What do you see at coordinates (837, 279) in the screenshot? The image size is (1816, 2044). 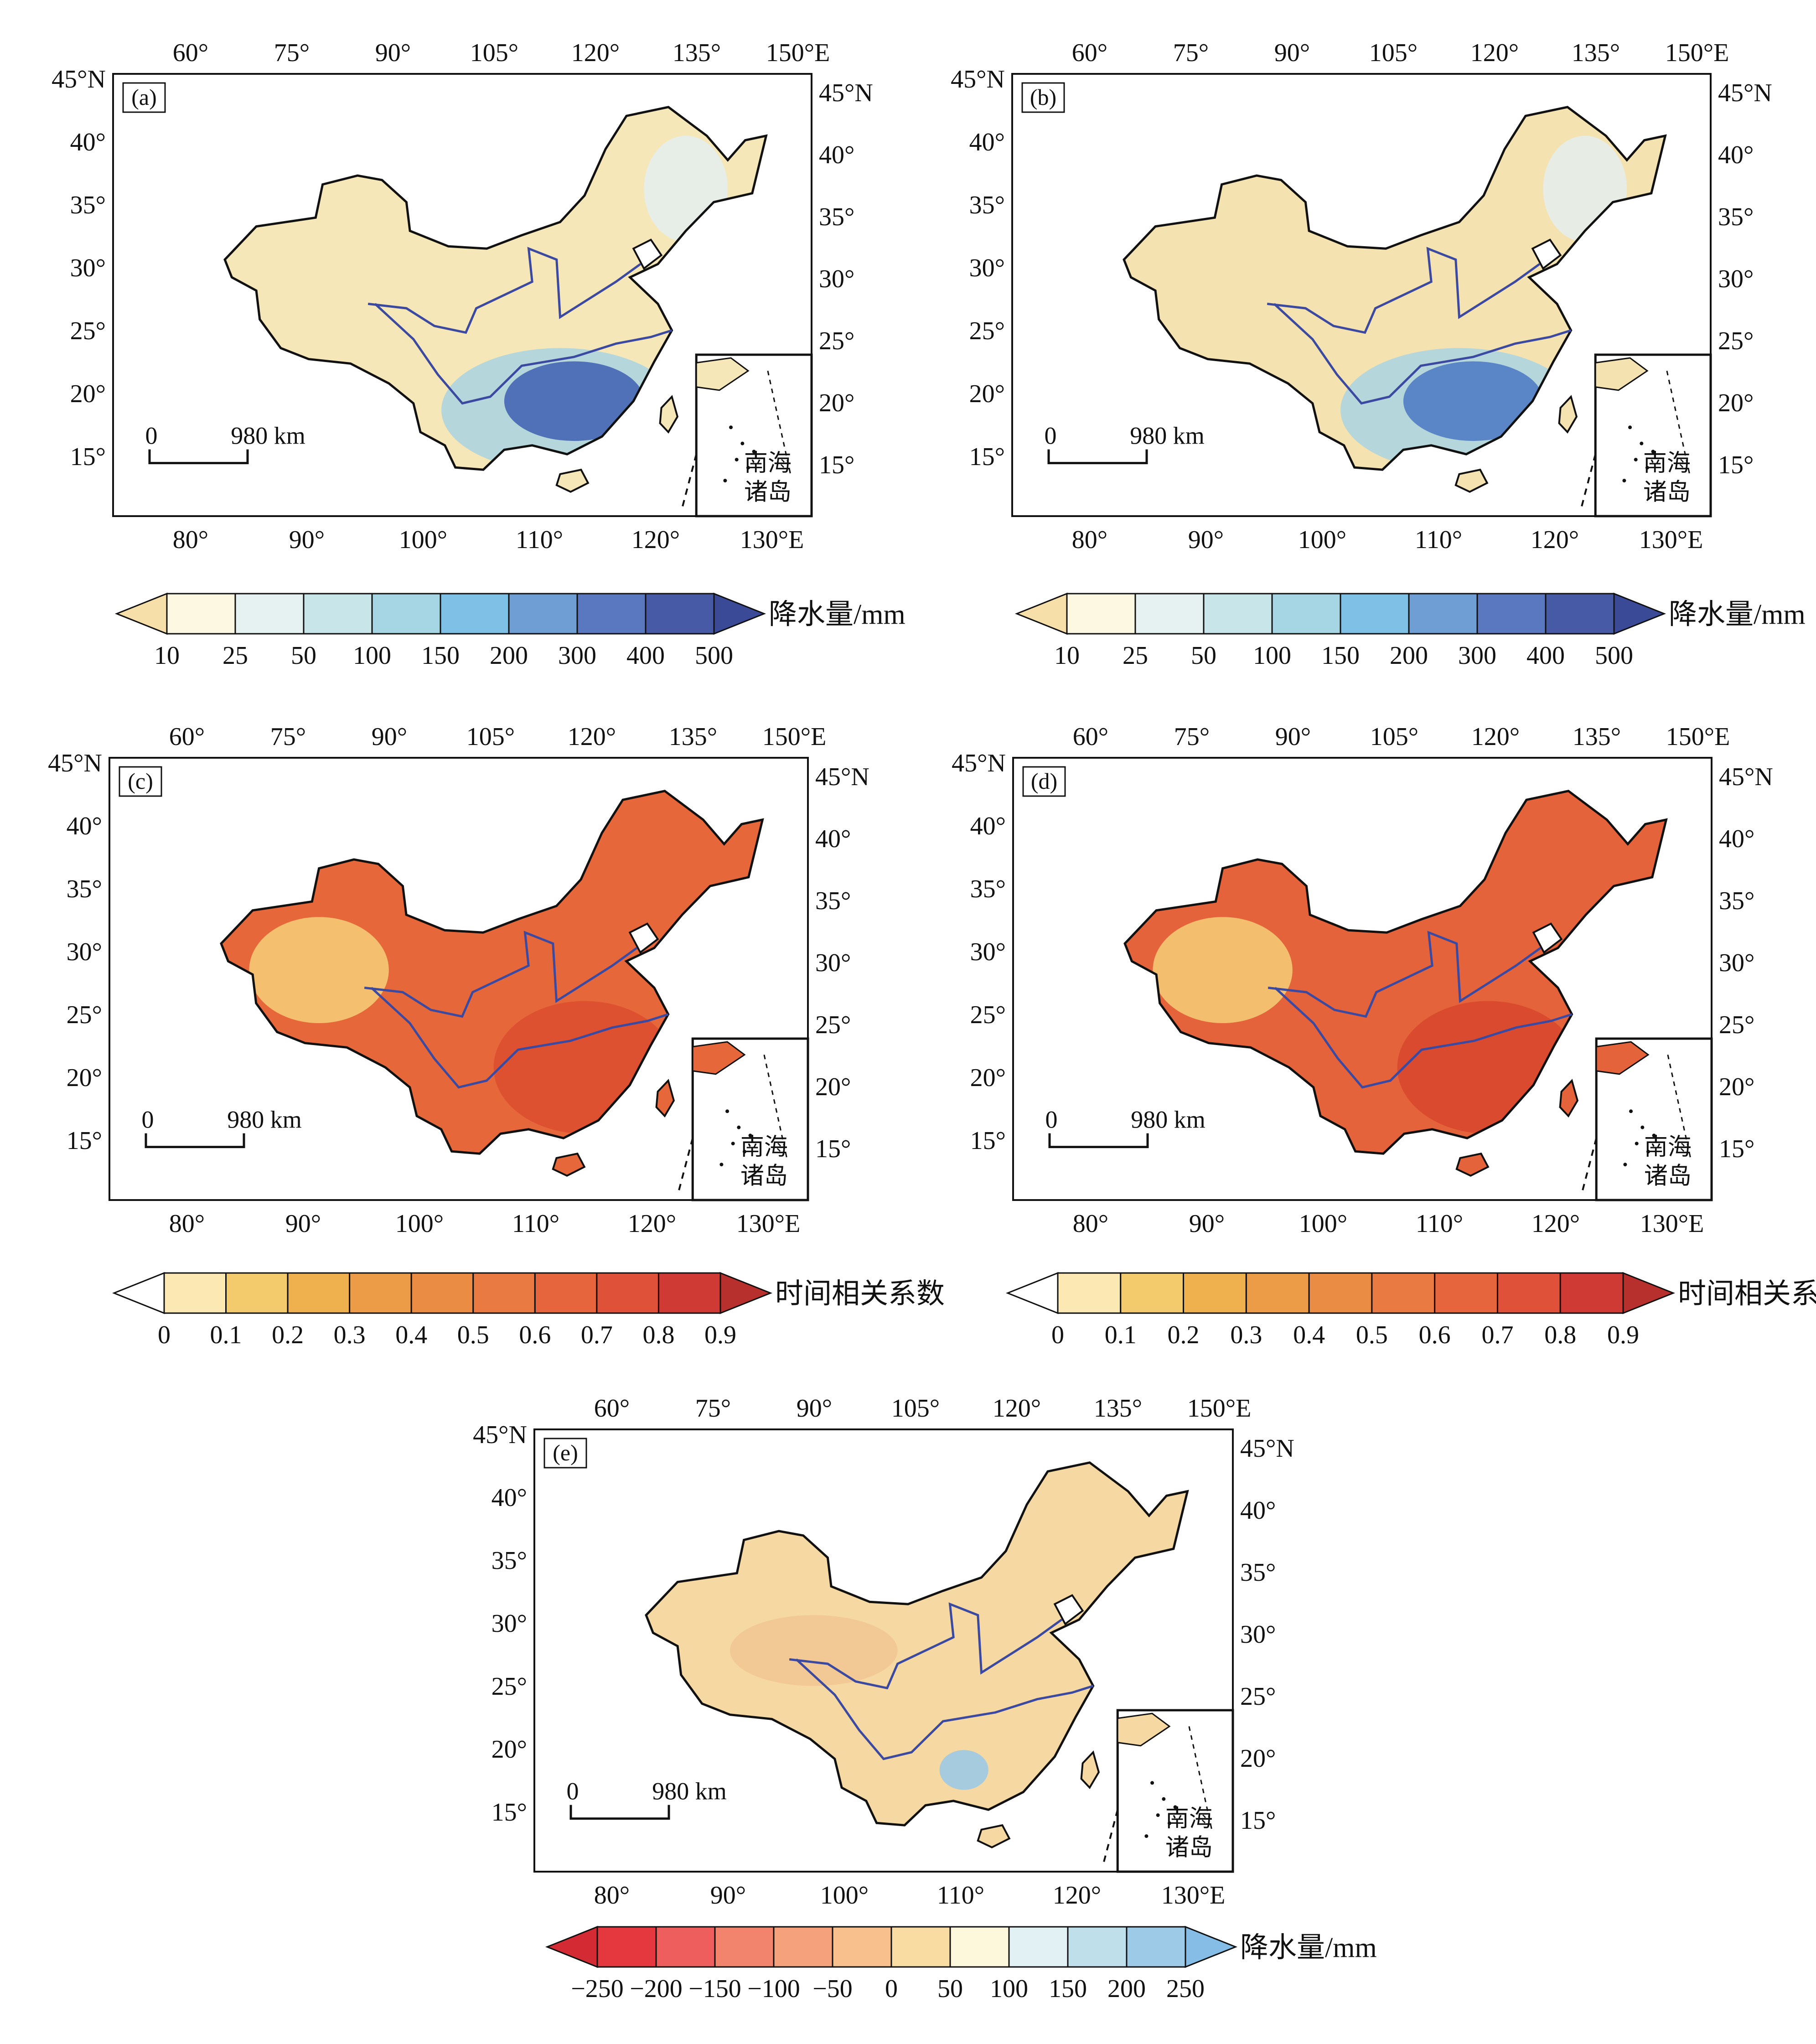 I see `right-tick-label: 30°` at bounding box center [837, 279].